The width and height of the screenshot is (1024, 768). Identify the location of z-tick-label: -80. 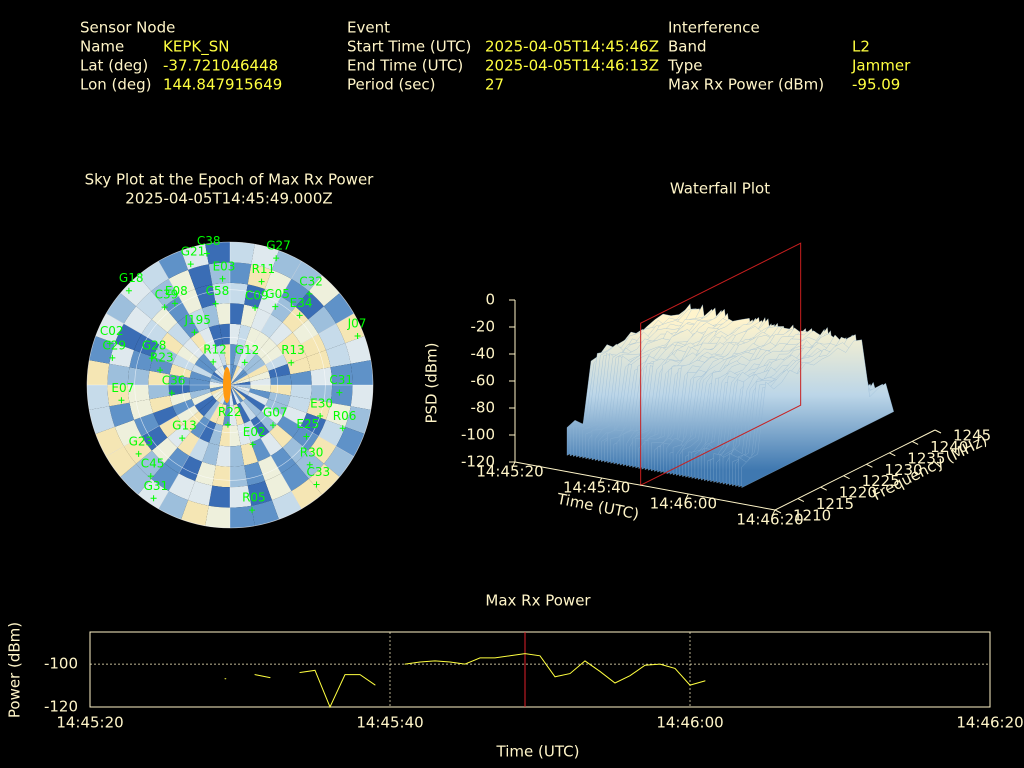
(483, 408).